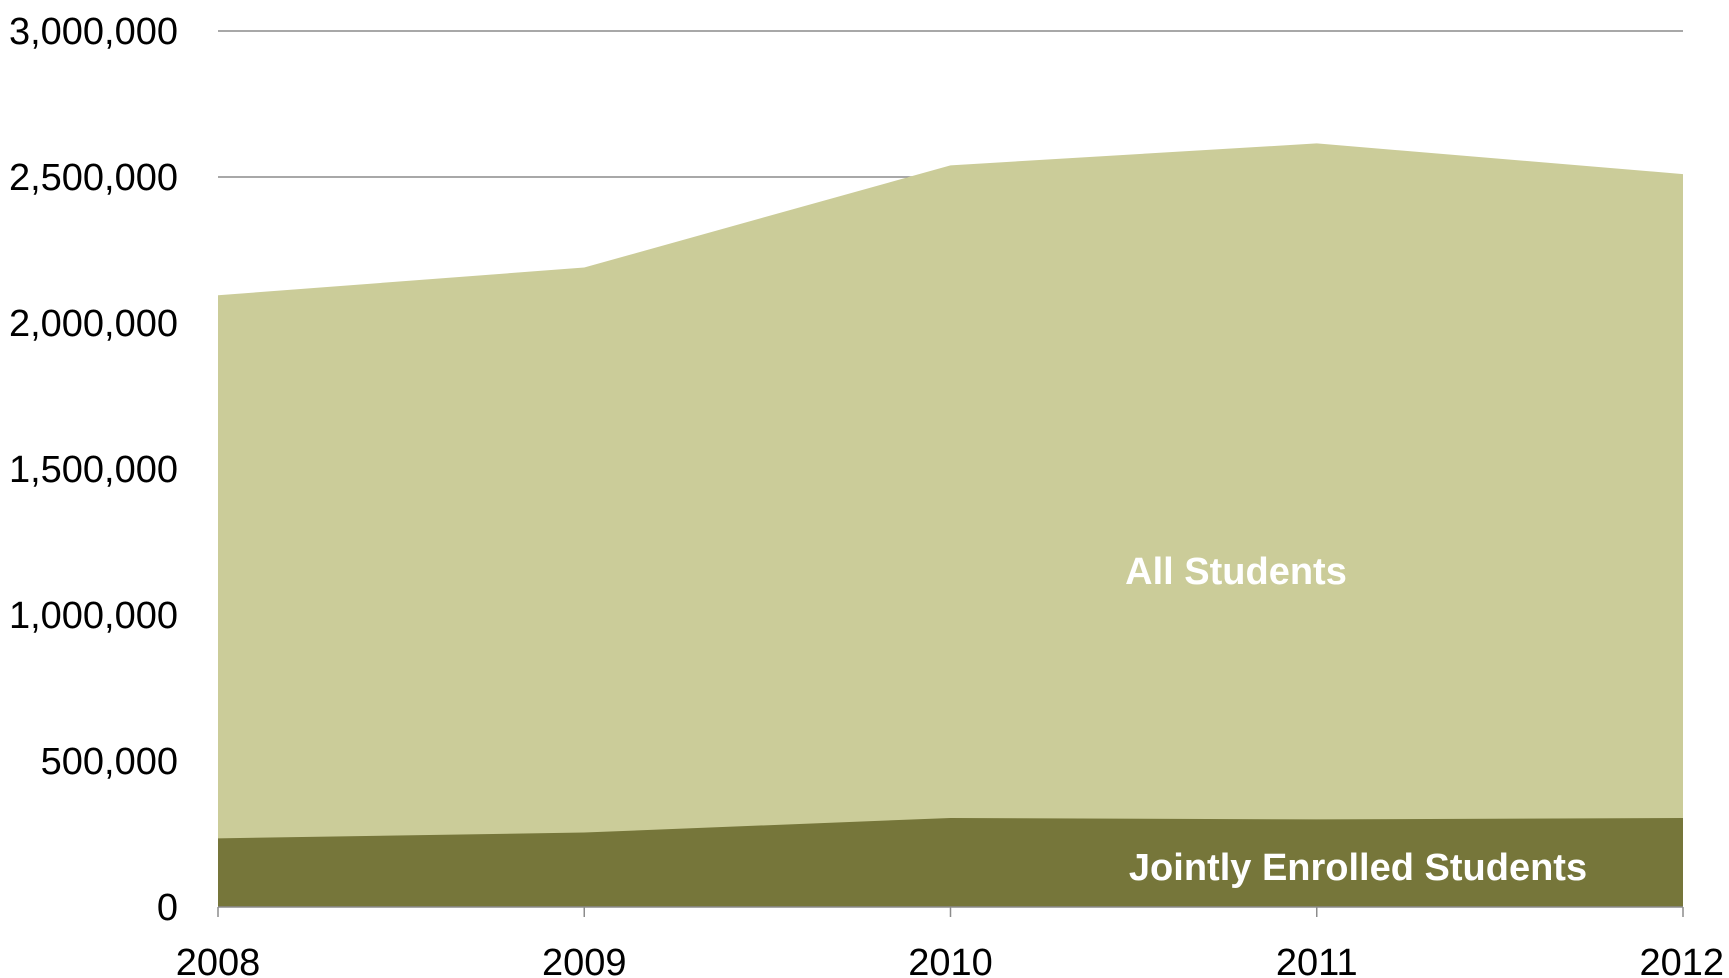  What do you see at coordinates (1681, 960) in the screenshot?
I see `x-tick-label-2012: 2012` at bounding box center [1681, 960].